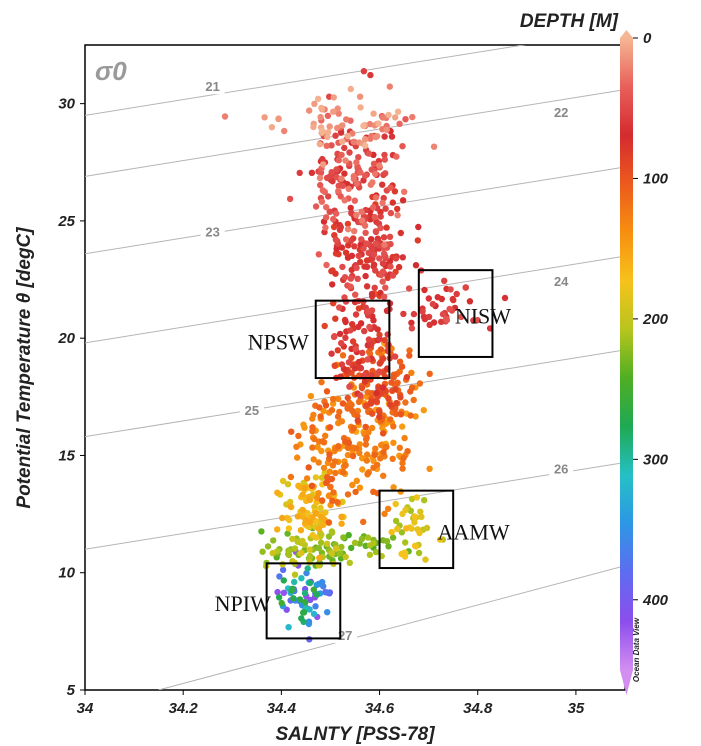 The image size is (701, 746). Describe the element at coordinates (416, 529) in the screenshot. I see `water-mass-box` at that location.